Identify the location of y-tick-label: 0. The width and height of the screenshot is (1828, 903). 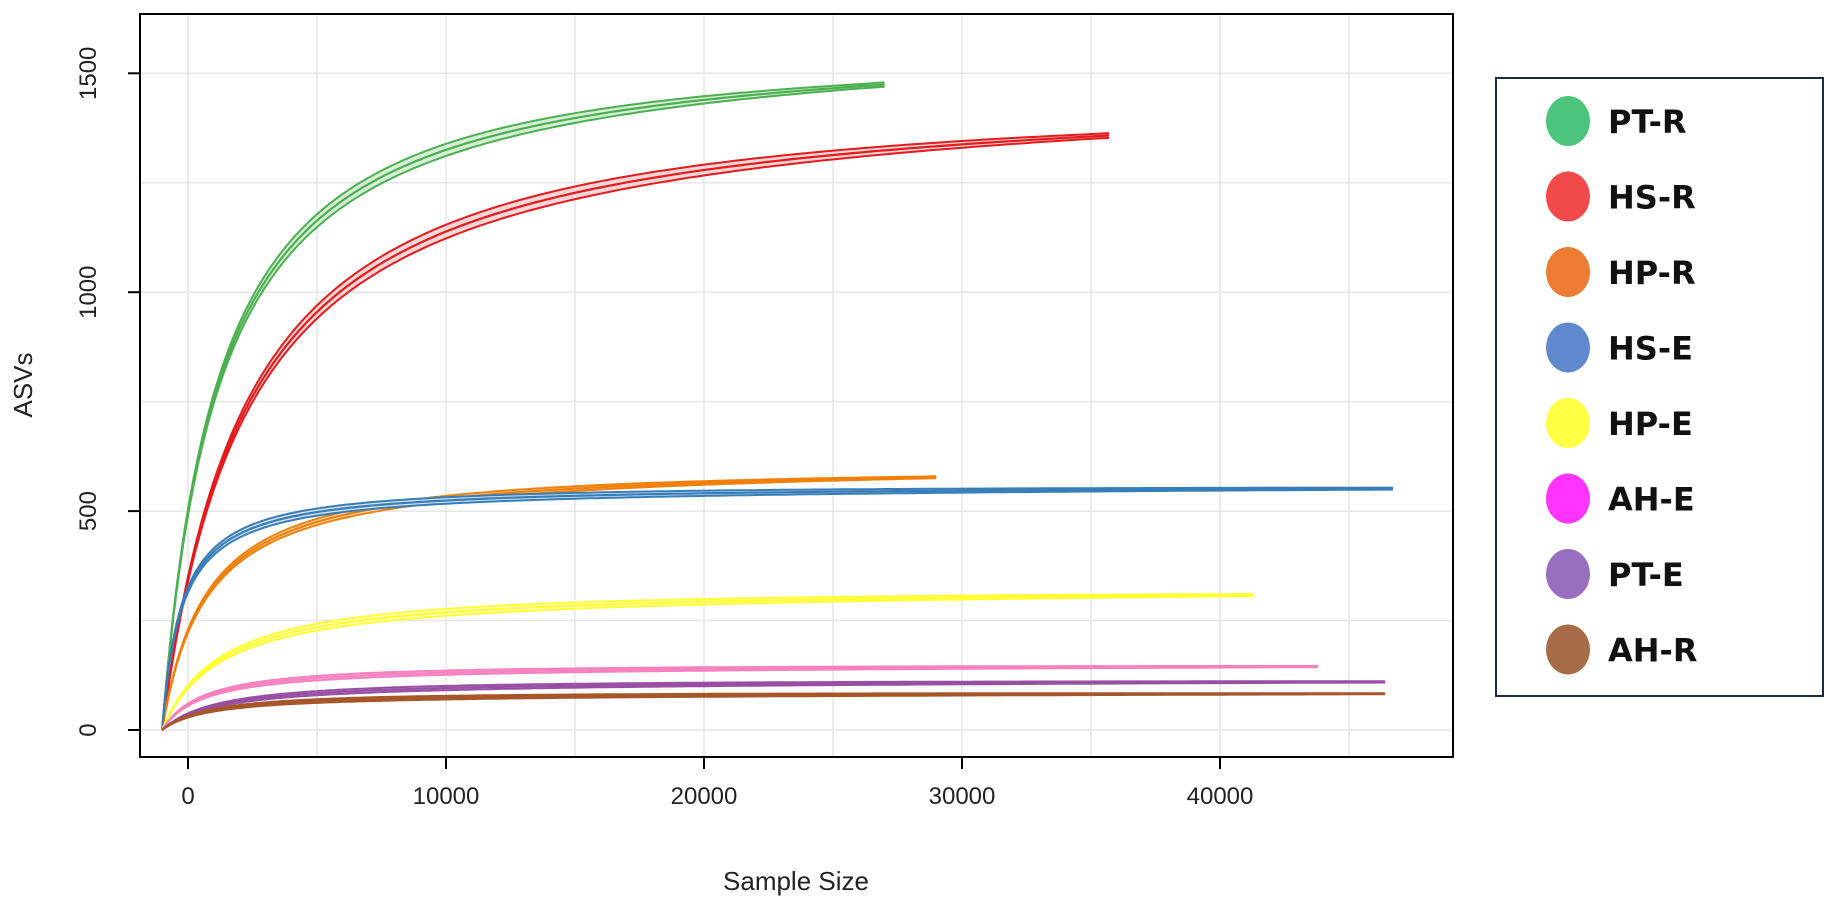
(88, 729).